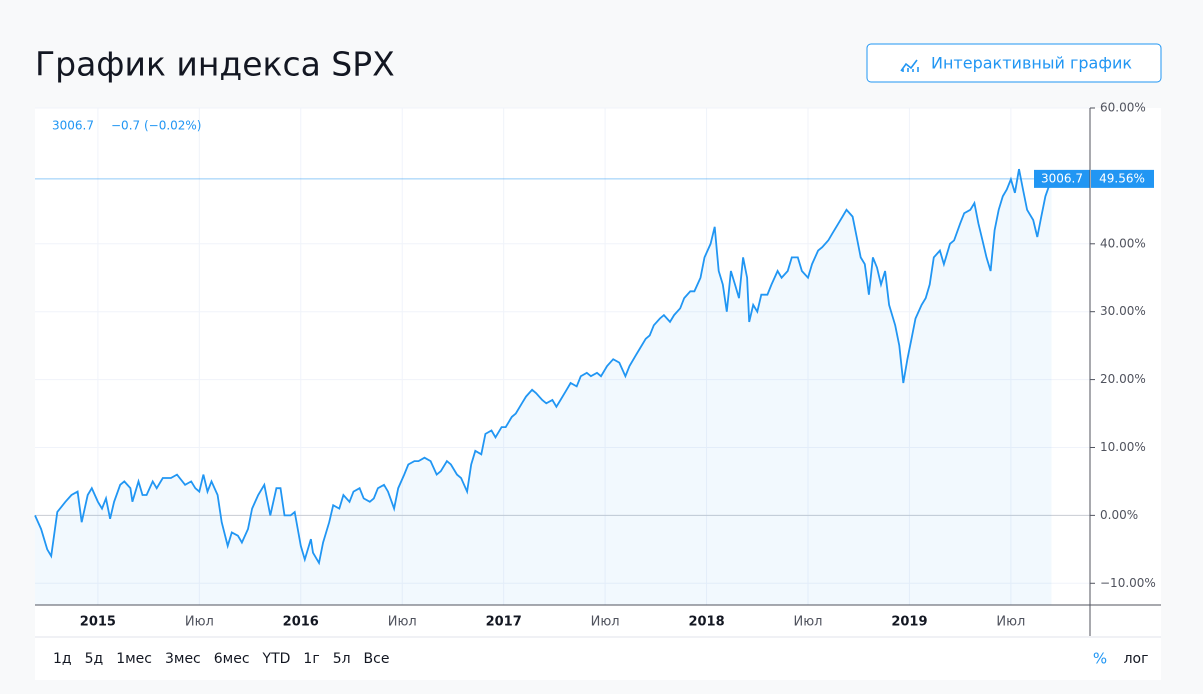 The image size is (1203, 694). Describe the element at coordinates (909, 622) in the screenshot. I see `x-tick-label: 2019` at that location.